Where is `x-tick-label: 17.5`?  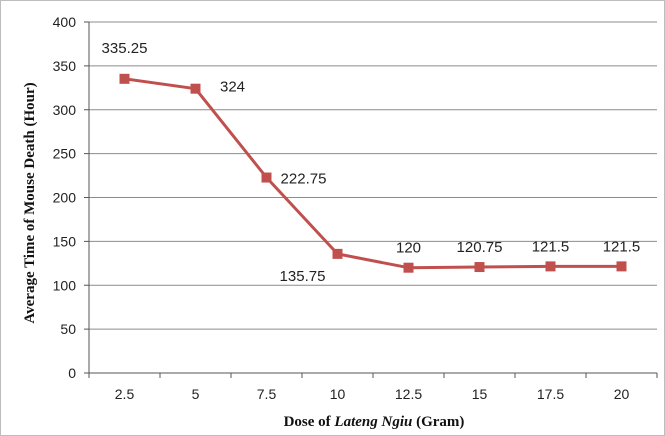
x-tick-label: 17.5 is located at coordinates (550, 394).